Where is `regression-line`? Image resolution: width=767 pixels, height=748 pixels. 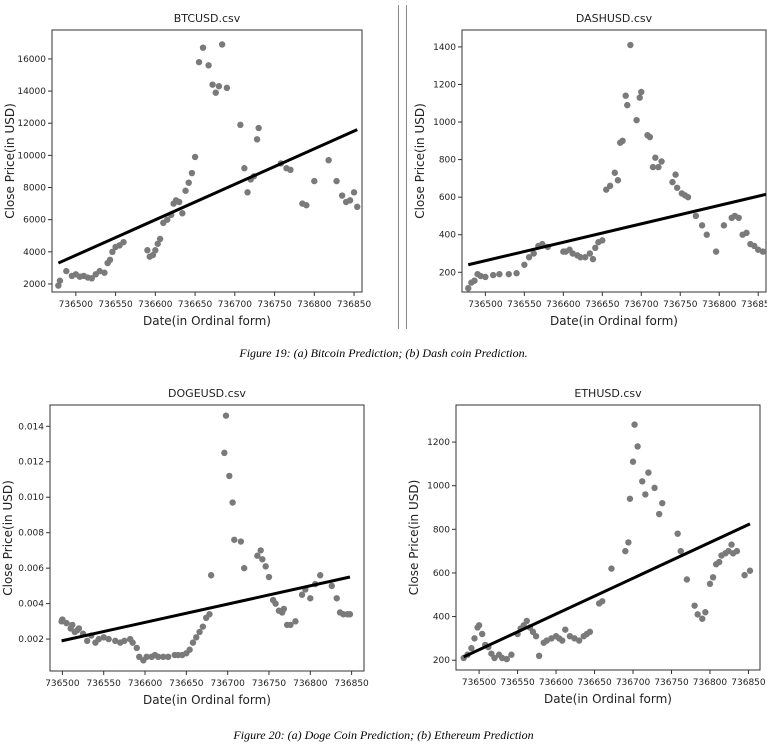
regression-line is located at coordinates (617, 229).